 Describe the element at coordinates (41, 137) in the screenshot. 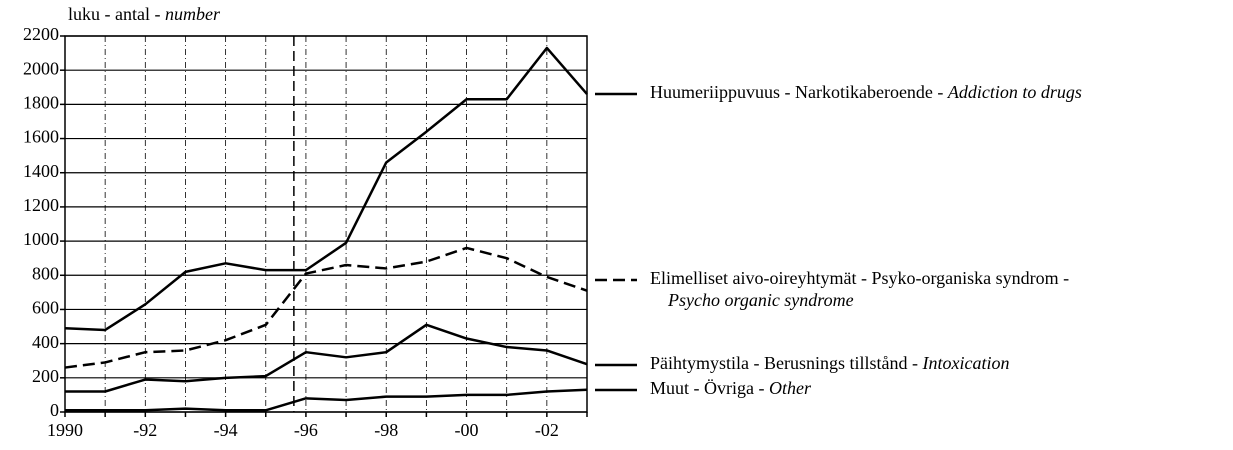

I see `y-tick-label: 1600` at that location.